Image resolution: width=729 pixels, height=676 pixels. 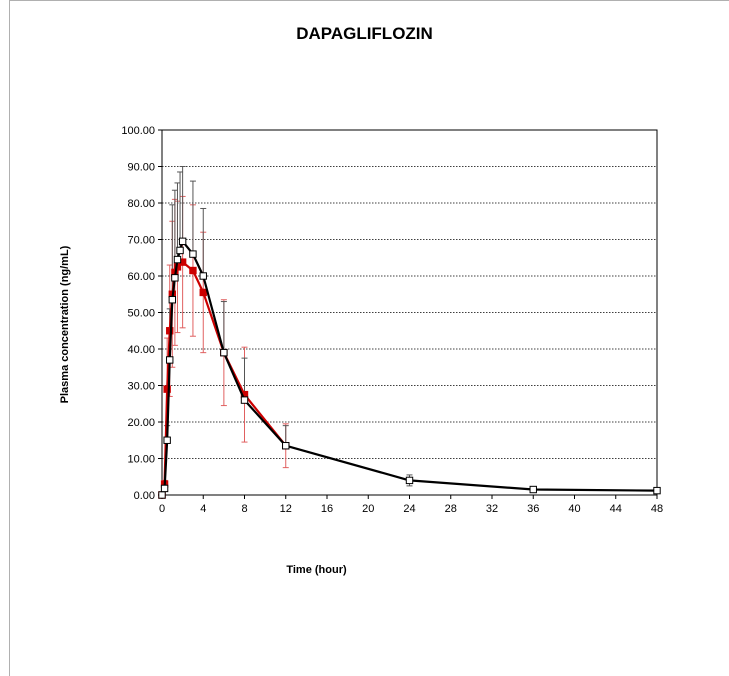 What do you see at coordinates (286, 509) in the screenshot?
I see `x-tick-label: 12` at bounding box center [286, 509].